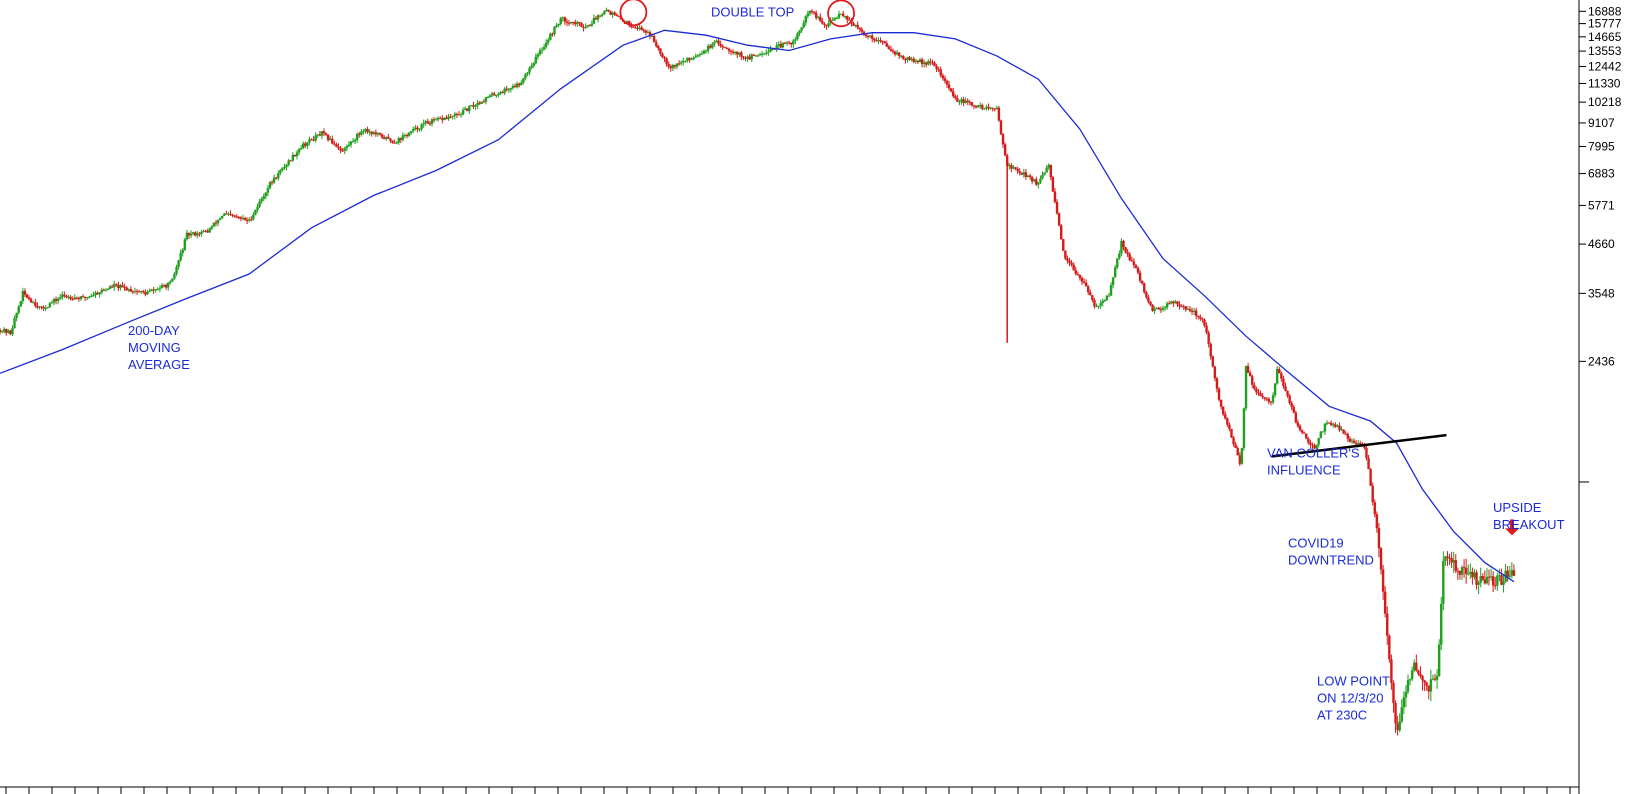  What do you see at coordinates (1601, 293) in the screenshot?
I see `y-tick-label: 3548` at bounding box center [1601, 293].